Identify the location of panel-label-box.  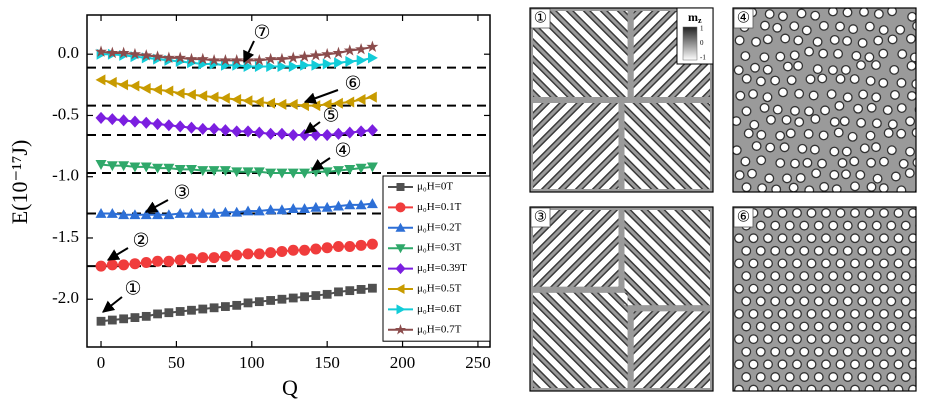
(540, 18).